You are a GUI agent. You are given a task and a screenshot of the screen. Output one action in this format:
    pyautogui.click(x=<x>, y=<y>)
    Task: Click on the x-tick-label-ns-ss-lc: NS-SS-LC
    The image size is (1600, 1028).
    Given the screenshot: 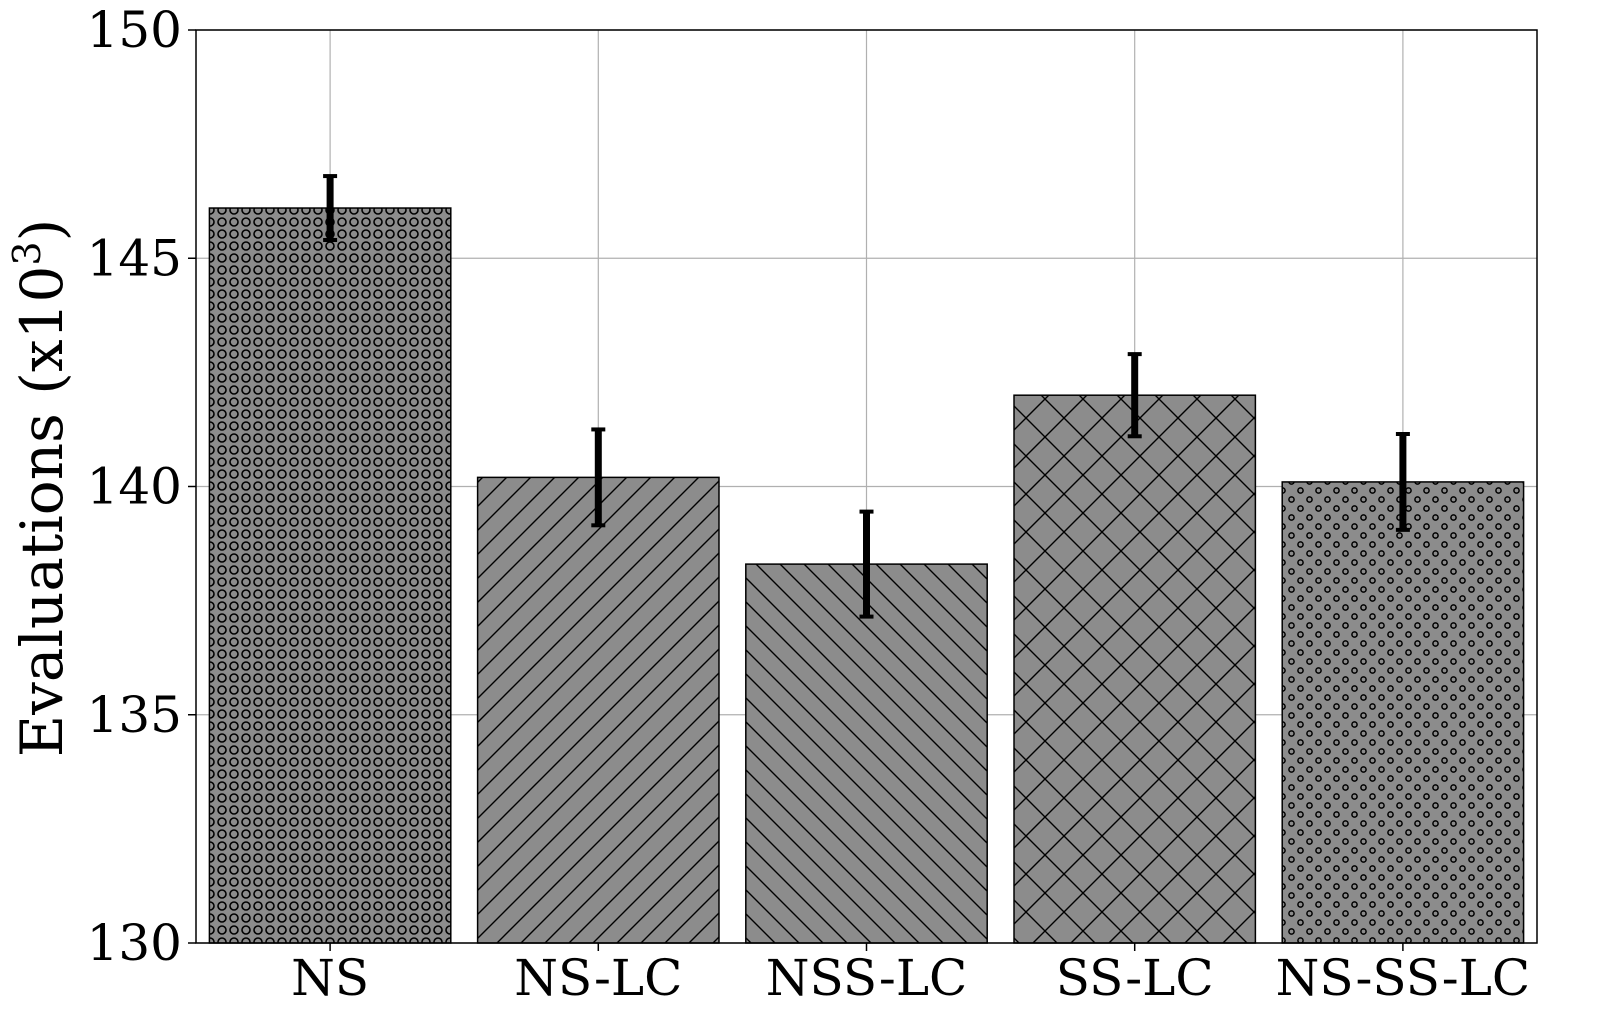 What is the action you would take?
    pyautogui.click(x=1403, y=978)
    